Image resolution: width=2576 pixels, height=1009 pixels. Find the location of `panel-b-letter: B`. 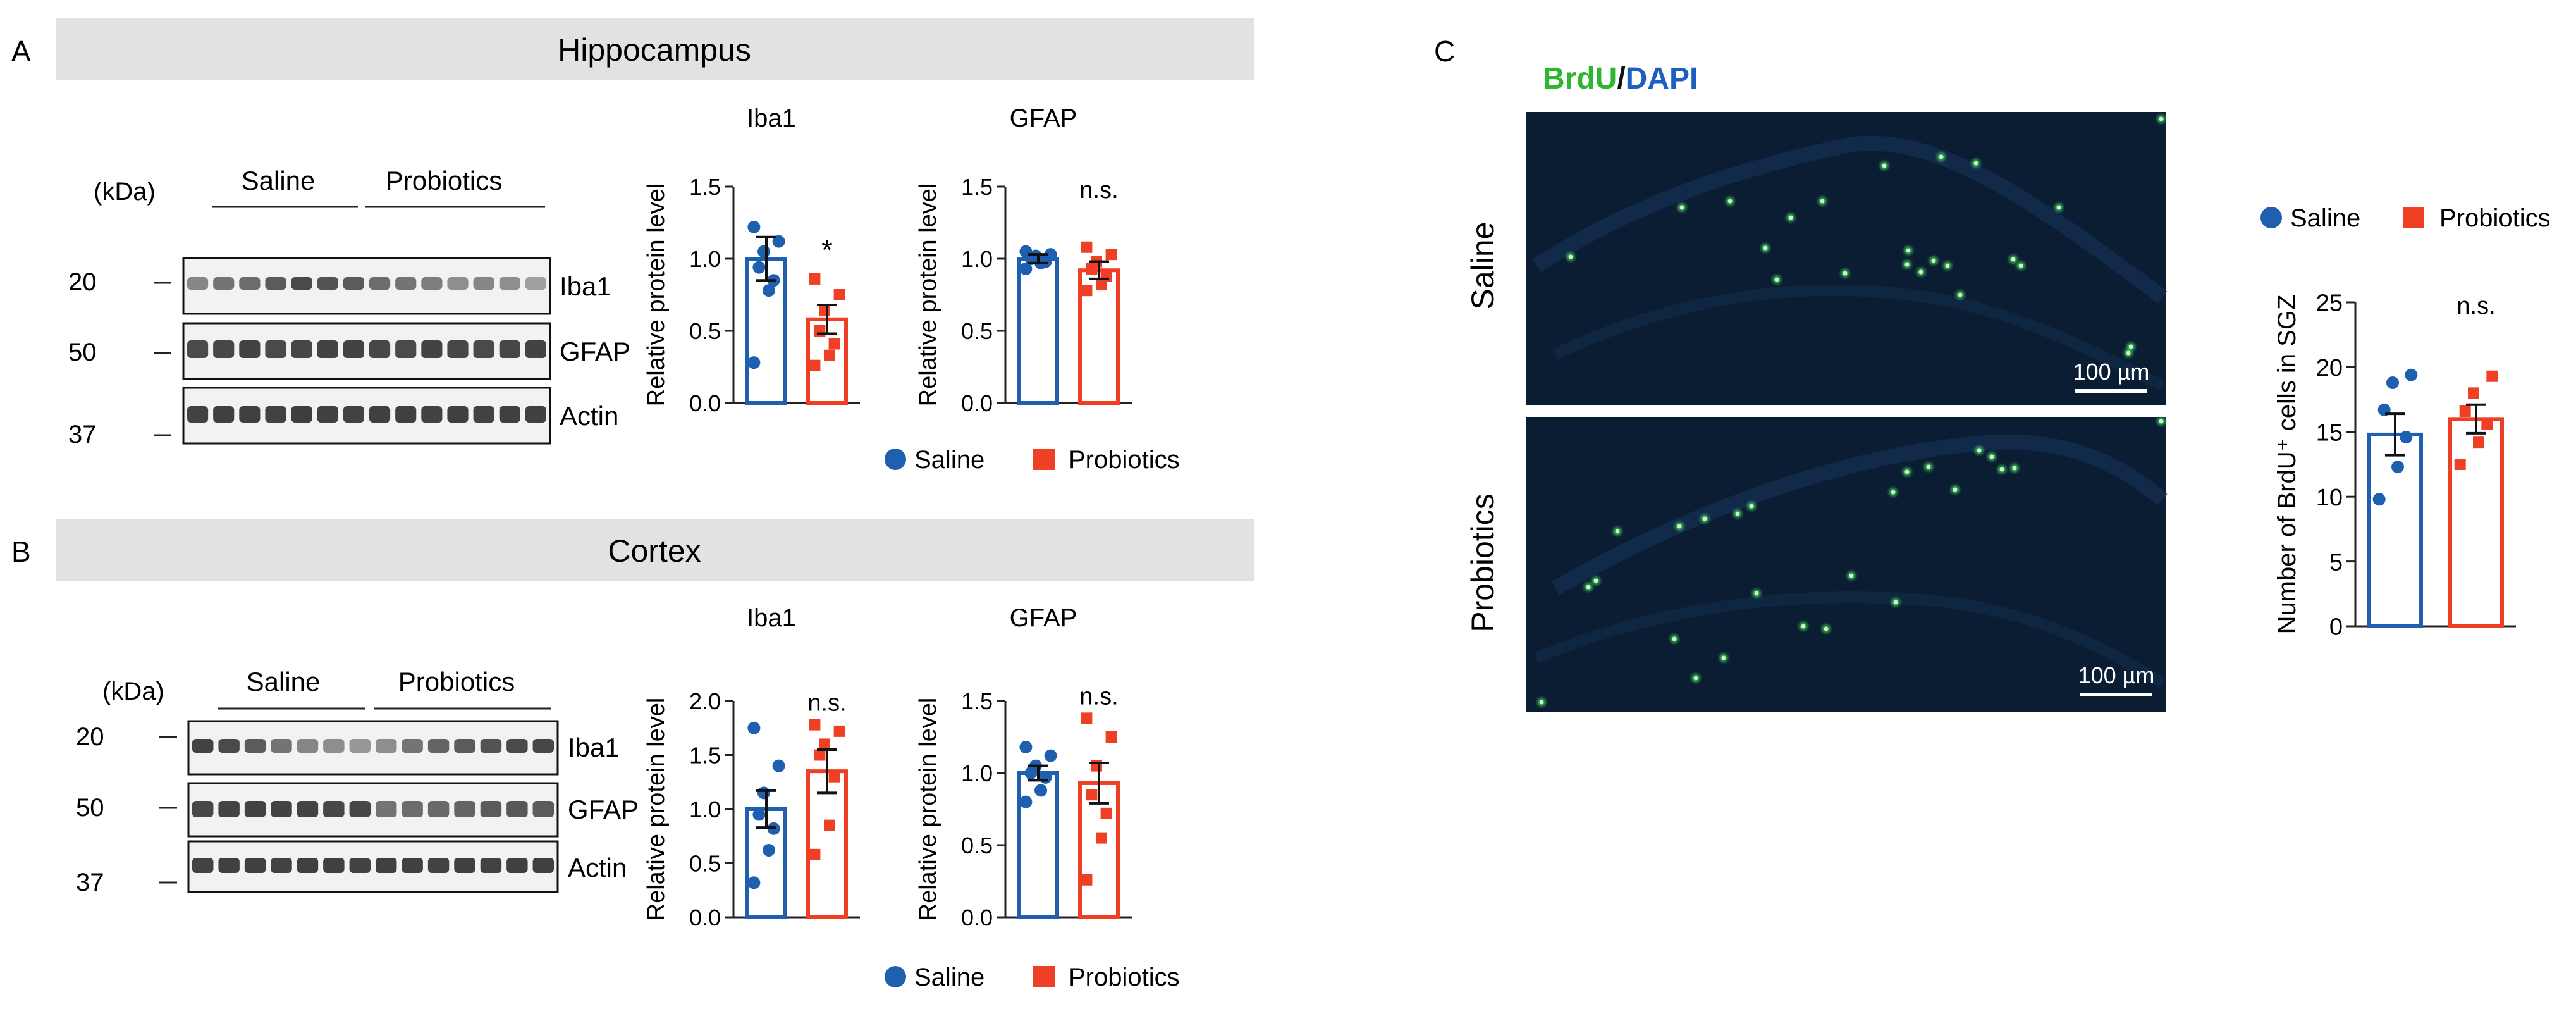

panel-b-letter: B is located at coordinates (21, 551).